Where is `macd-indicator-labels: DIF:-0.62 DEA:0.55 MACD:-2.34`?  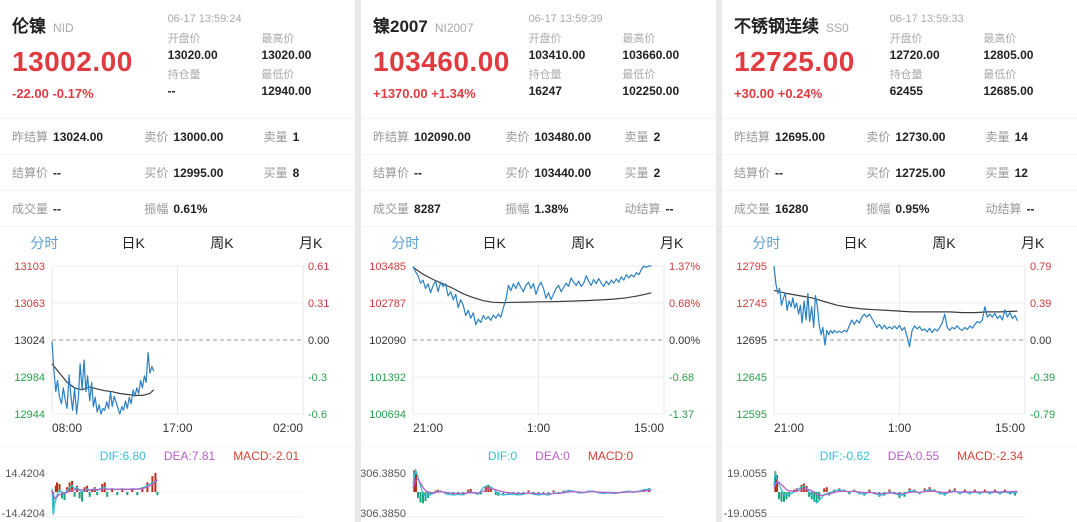 macd-indicator-labels: DIF:-0.62 DEA:0.55 MACD:-2.34 is located at coordinates (899, 455).